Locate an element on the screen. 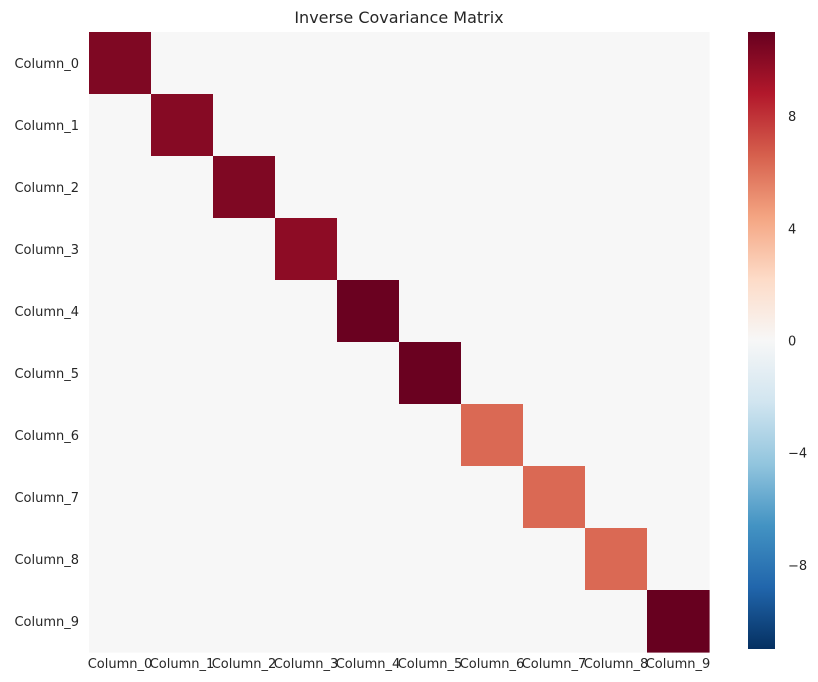 The image size is (818, 682). y-tick-label: Column_0 is located at coordinates (46, 64).